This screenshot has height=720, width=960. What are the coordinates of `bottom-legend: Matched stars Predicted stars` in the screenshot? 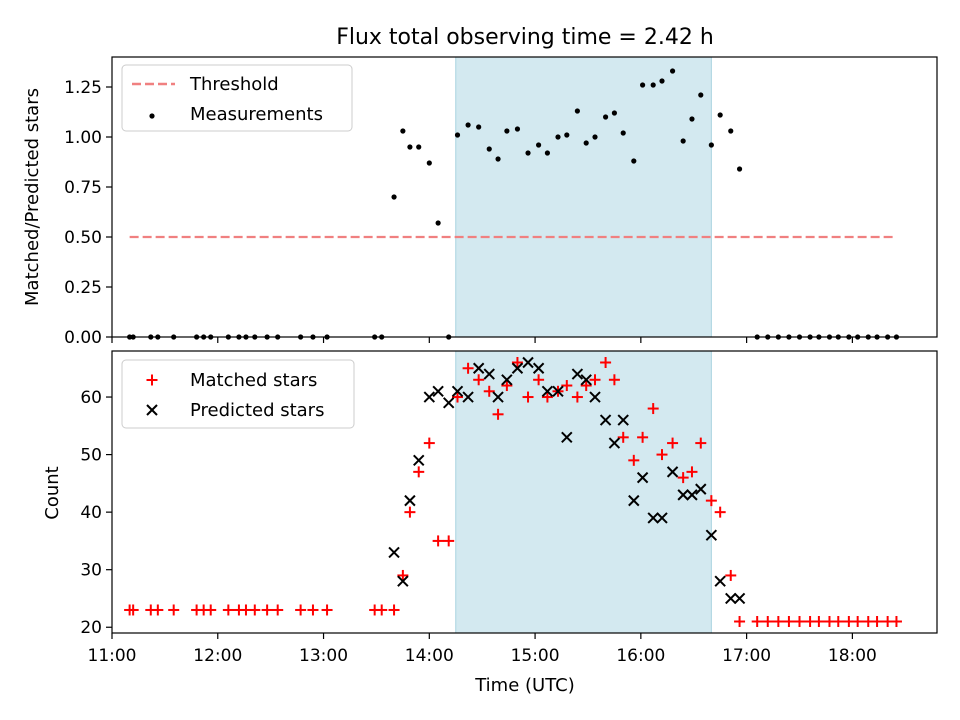 It's located at (238, 394).